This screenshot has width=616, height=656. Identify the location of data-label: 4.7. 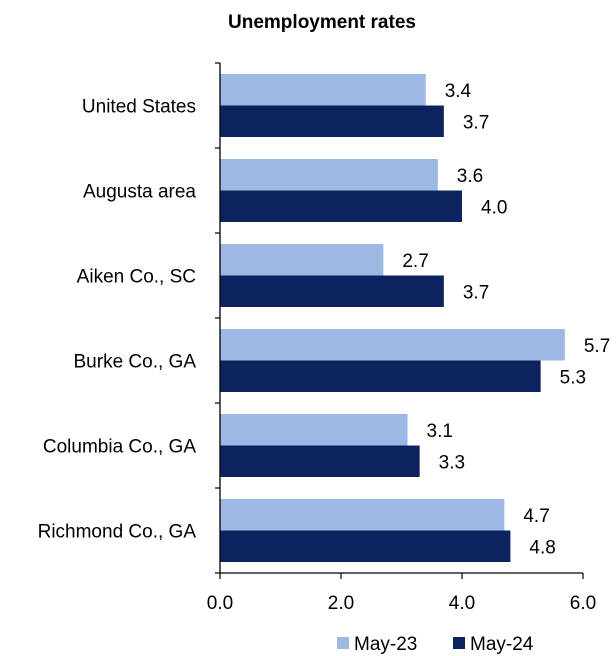
(536, 516).